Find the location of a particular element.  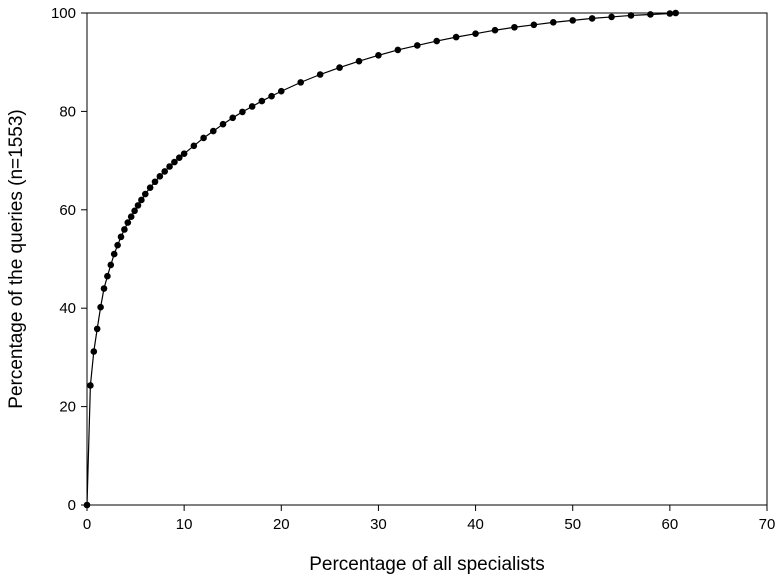

y-axis-label: Percentage of the queries (n=1553) is located at coordinates (16, 258).